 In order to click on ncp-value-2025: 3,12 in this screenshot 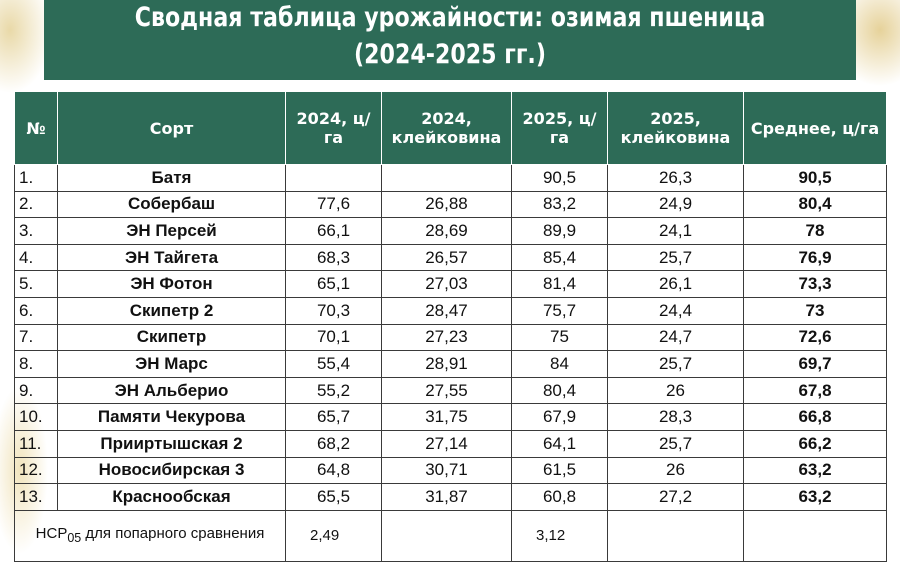, I will do `click(559, 535)`.